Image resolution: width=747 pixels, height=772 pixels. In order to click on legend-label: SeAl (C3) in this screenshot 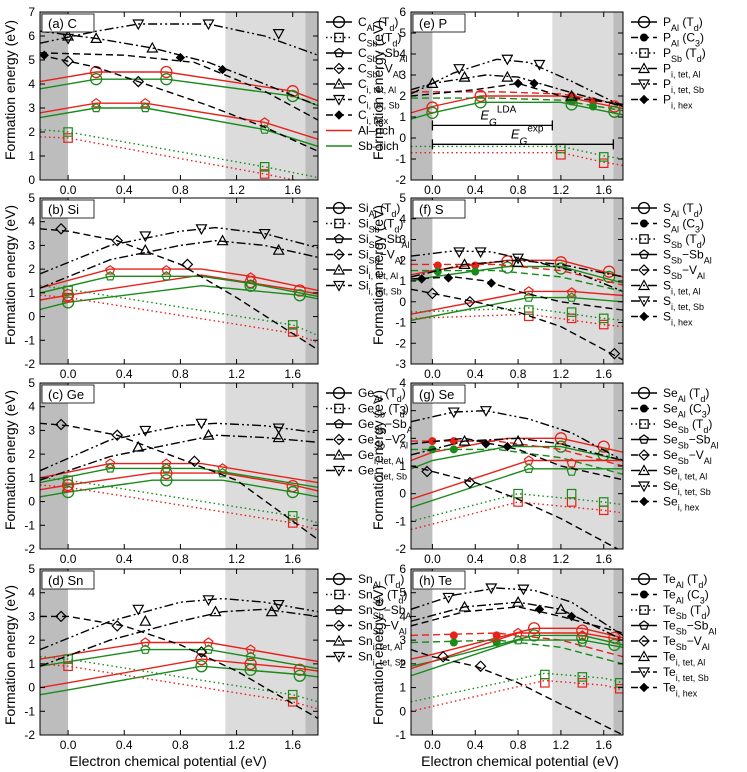, I will do `click(687, 411)`.